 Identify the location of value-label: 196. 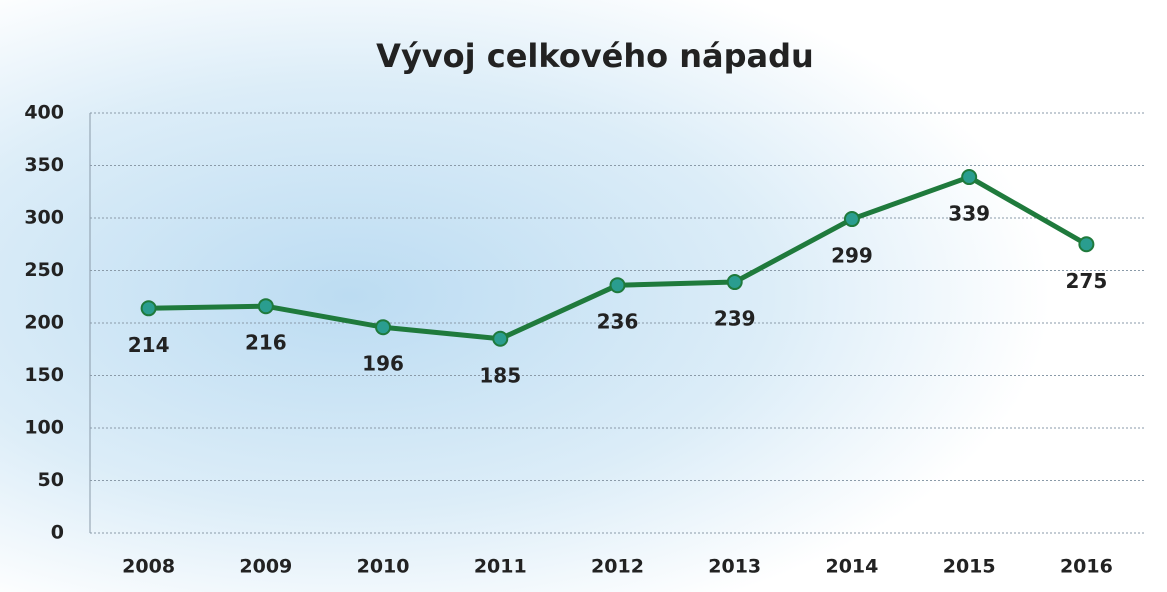
(383, 364).